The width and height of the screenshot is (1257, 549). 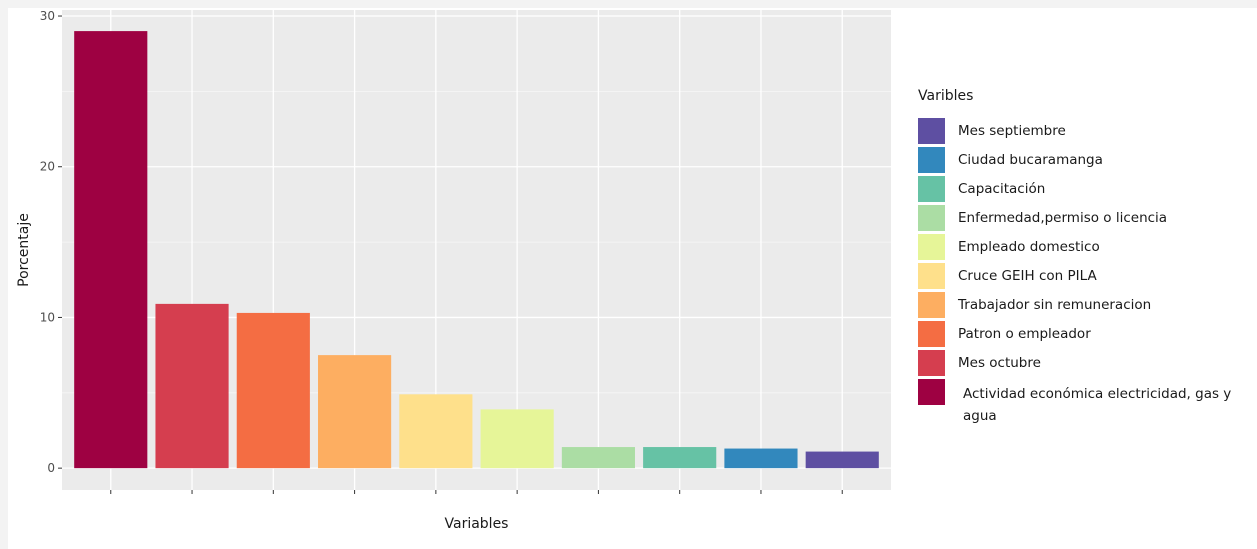 I want to click on legend-label: Trabajador sin remuneracion, so click(x=1055, y=305).